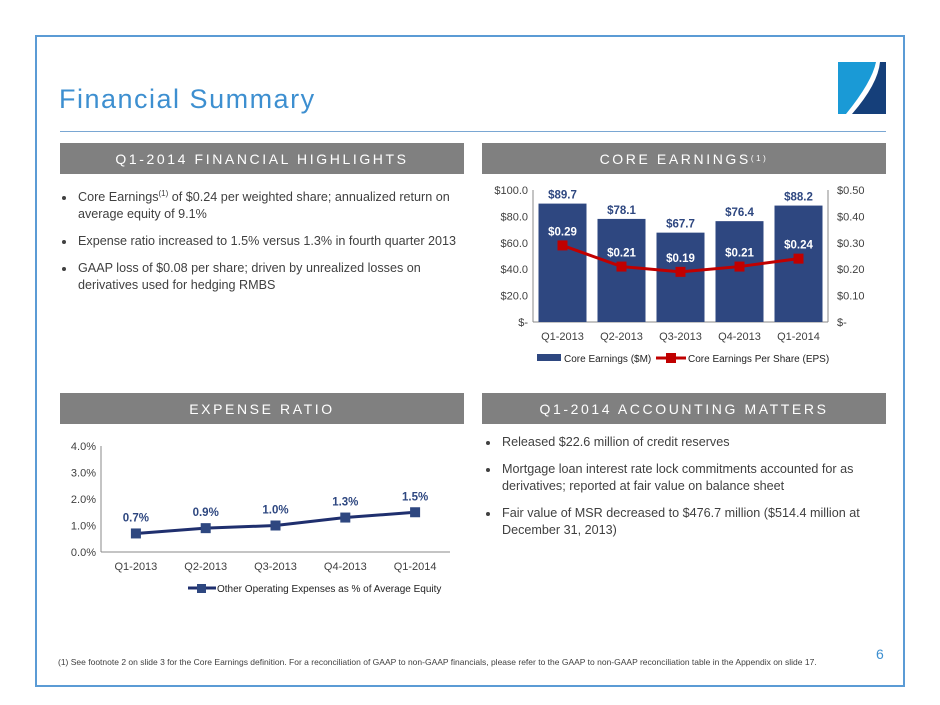 Image resolution: width=940 pixels, height=705 pixels. I want to click on header-core-earnings-sup: (1), so click(759, 158).